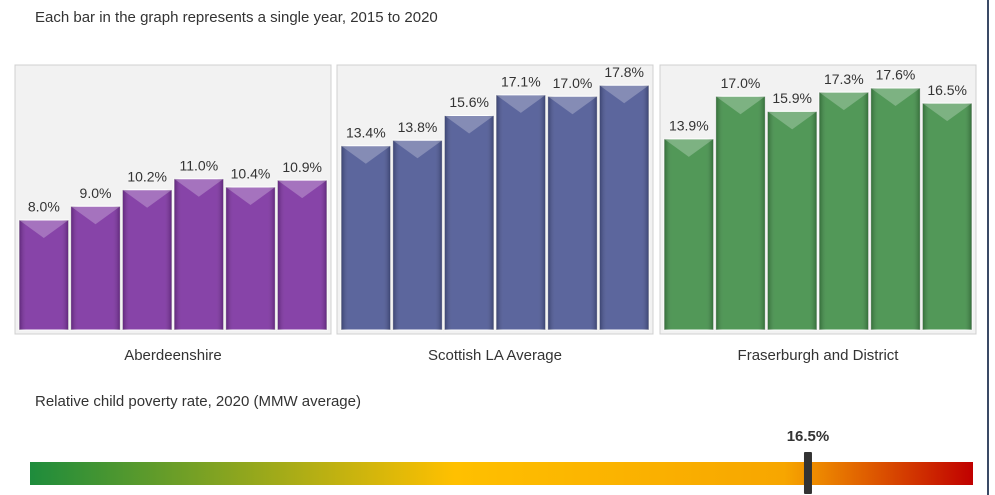 Image resolution: width=995 pixels, height=495 pixels. What do you see at coordinates (947, 90) in the screenshot?
I see `data-label: 16.5%` at bounding box center [947, 90].